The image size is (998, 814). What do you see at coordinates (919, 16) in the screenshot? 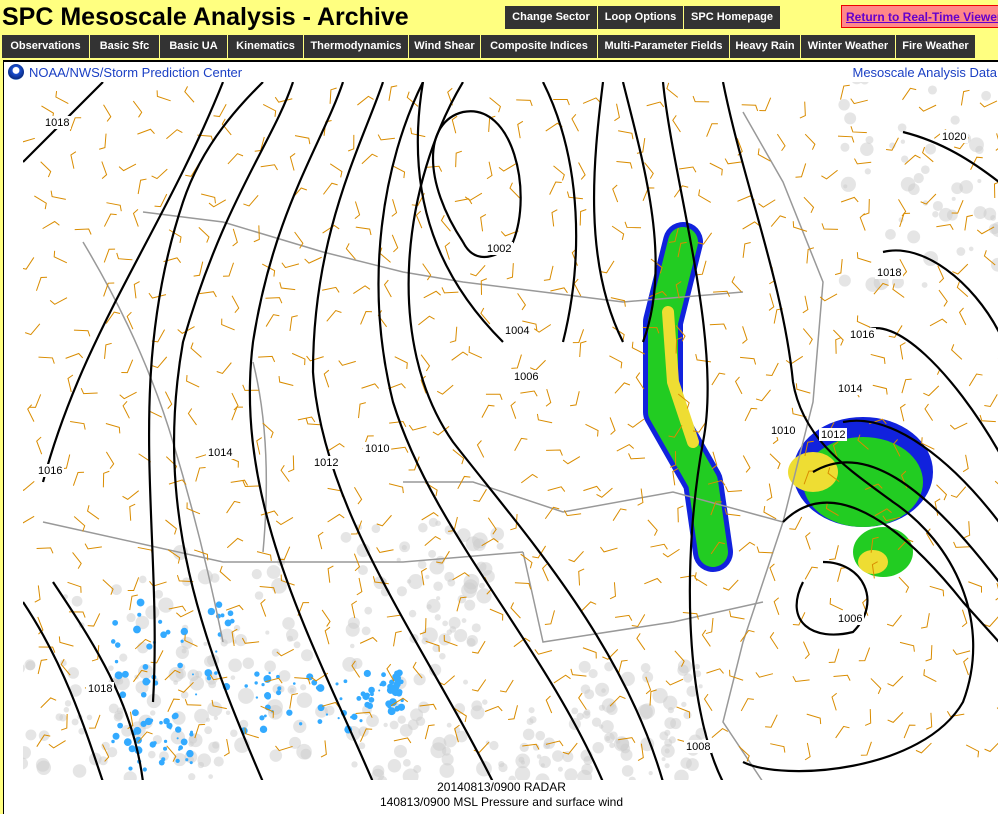
I see `return-to-realtime-link: Return to Real-Time Viewer` at bounding box center [919, 16].